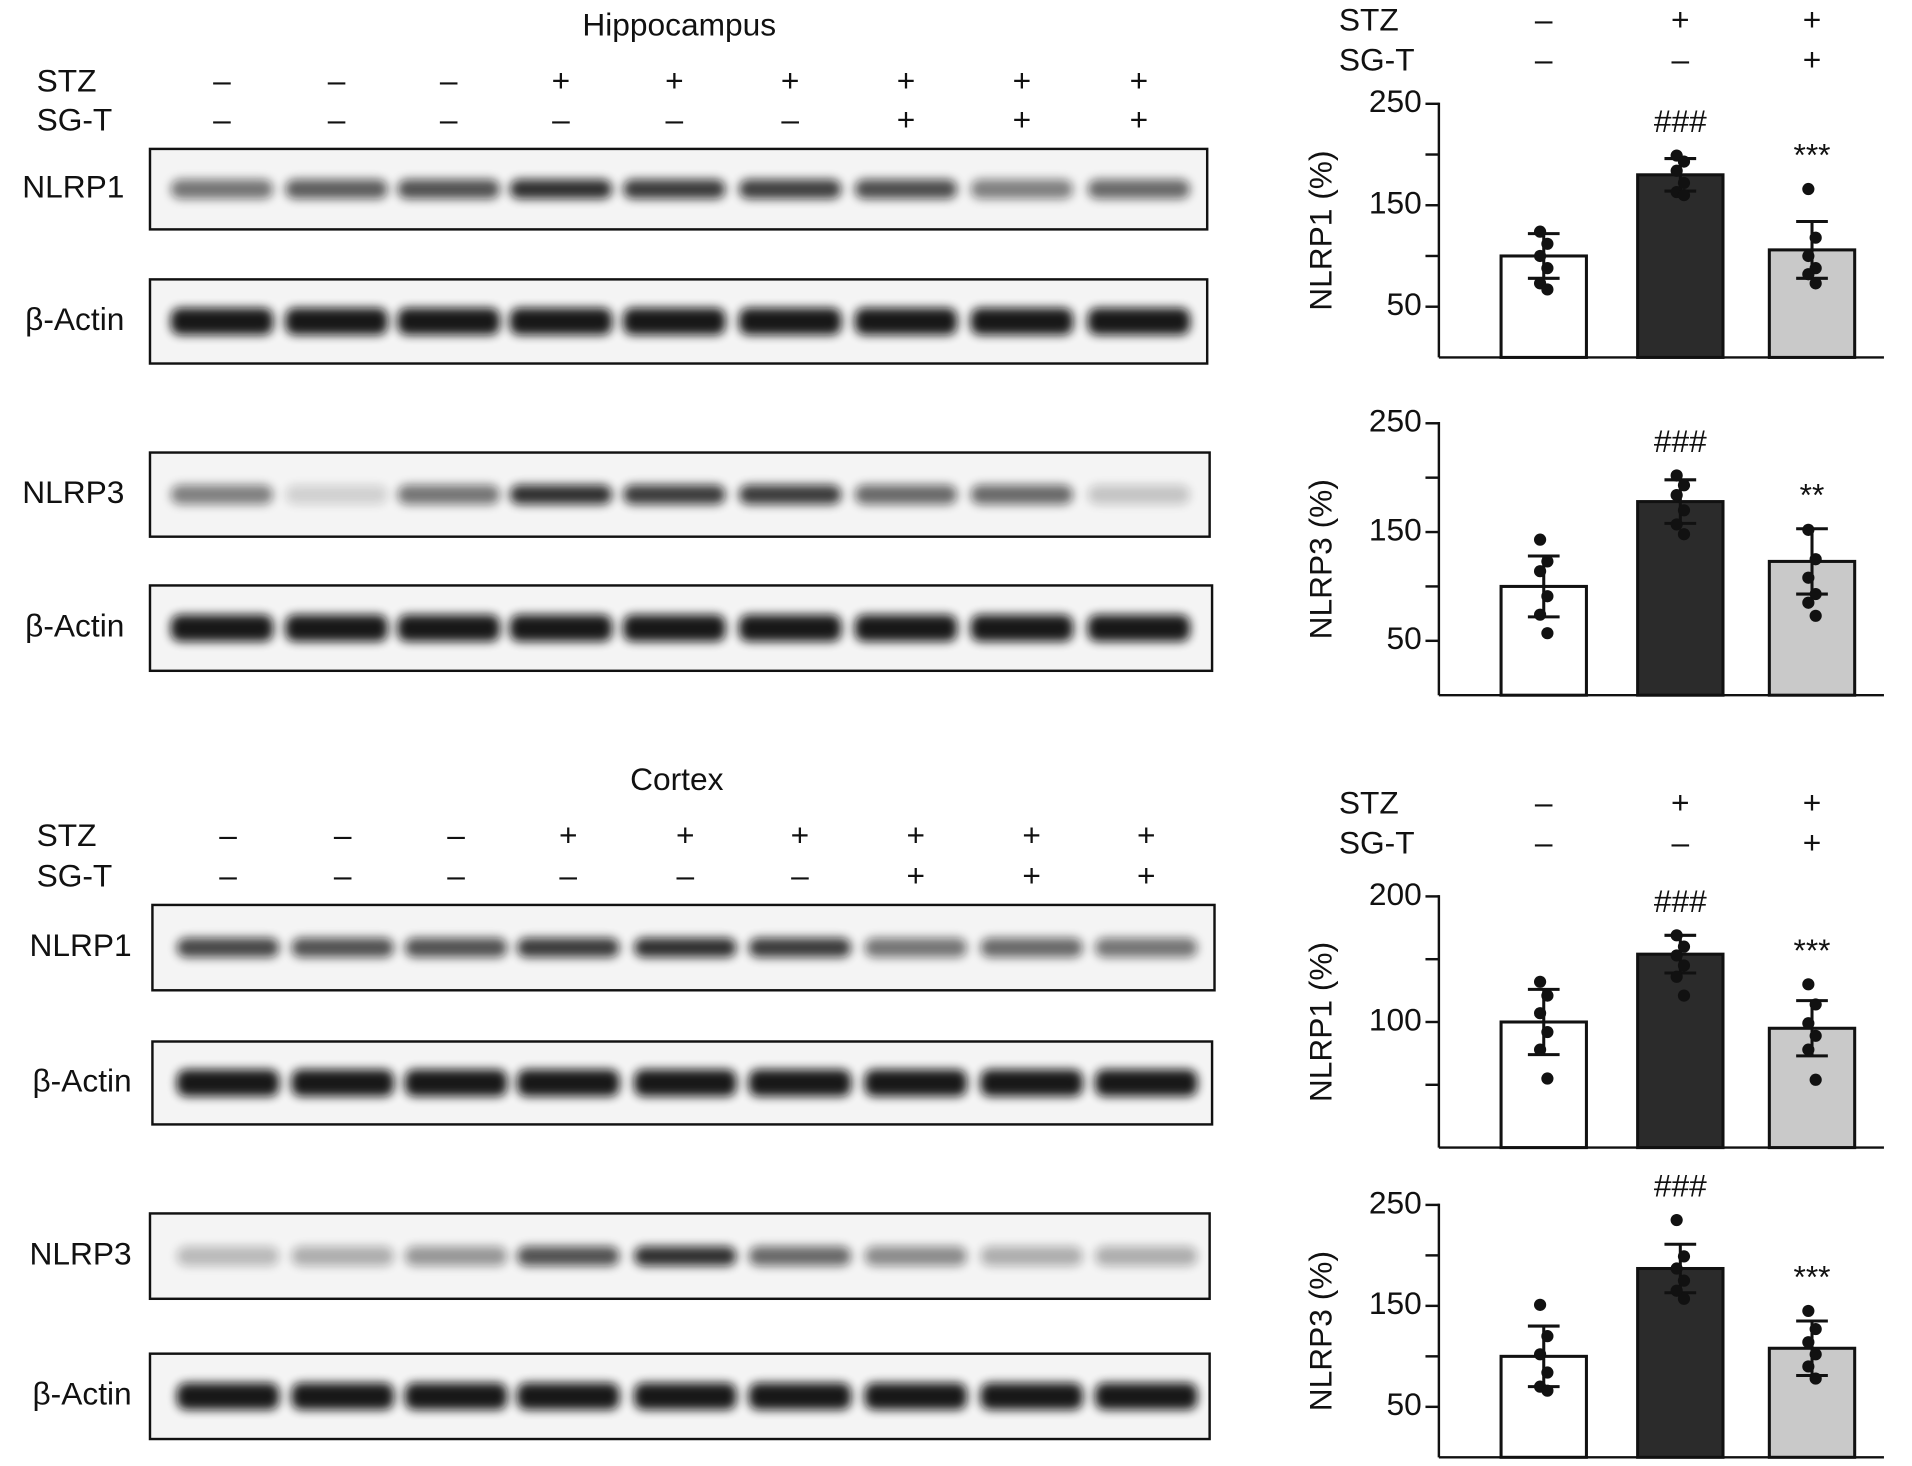  Describe the element at coordinates (1320, 1331) in the screenshot. I see `y-axis-label: NLRP3 (%)` at that location.